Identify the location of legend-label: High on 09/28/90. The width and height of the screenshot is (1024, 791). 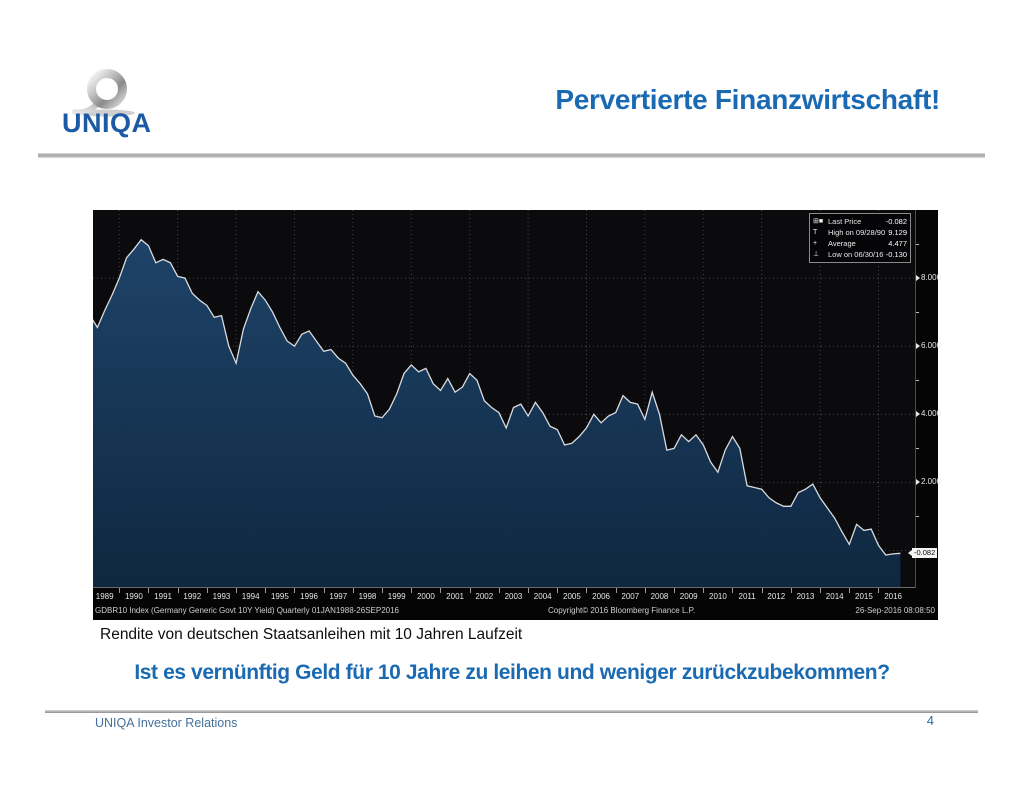
(857, 232).